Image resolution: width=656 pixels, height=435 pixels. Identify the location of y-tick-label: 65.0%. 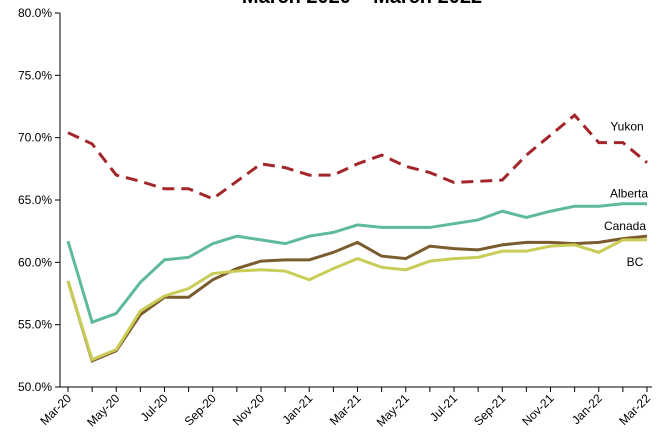
(35, 200).